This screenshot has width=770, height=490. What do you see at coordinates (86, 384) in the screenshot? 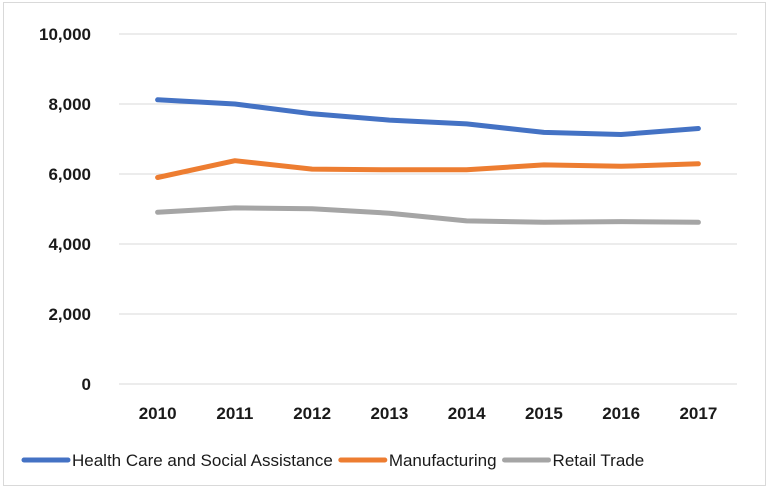
I see `y-tick-label: 0` at bounding box center [86, 384].